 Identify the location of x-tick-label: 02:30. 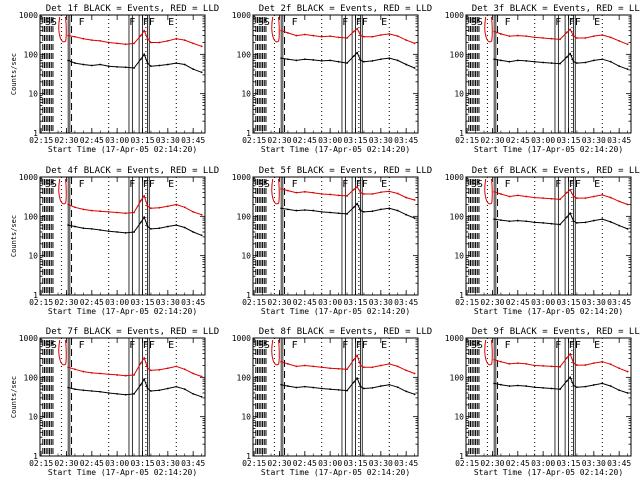
(279, 302).